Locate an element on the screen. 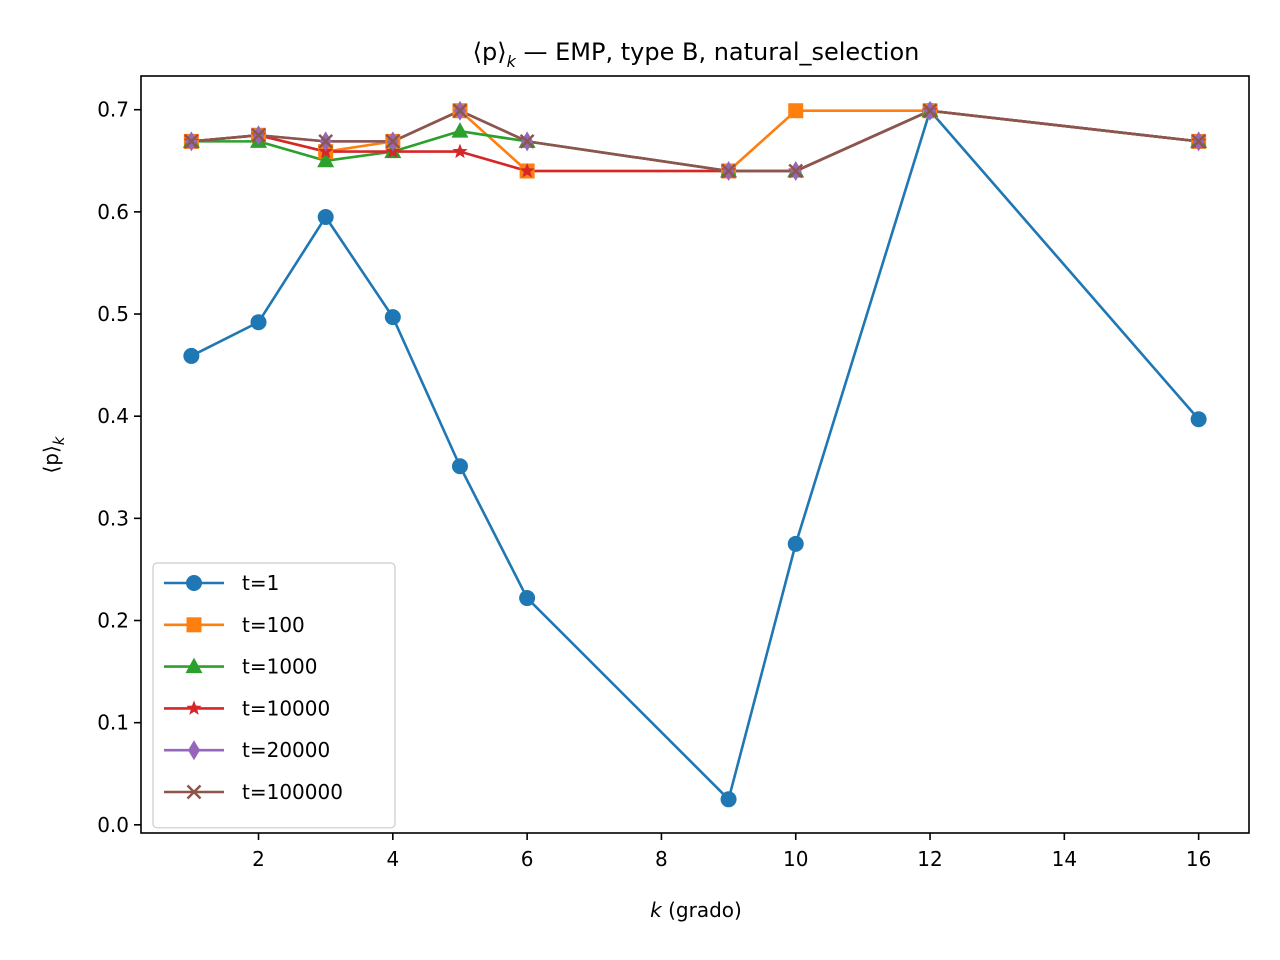 The image size is (1280, 960). x-tick-label: 6 is located at coordinates (527, 859).